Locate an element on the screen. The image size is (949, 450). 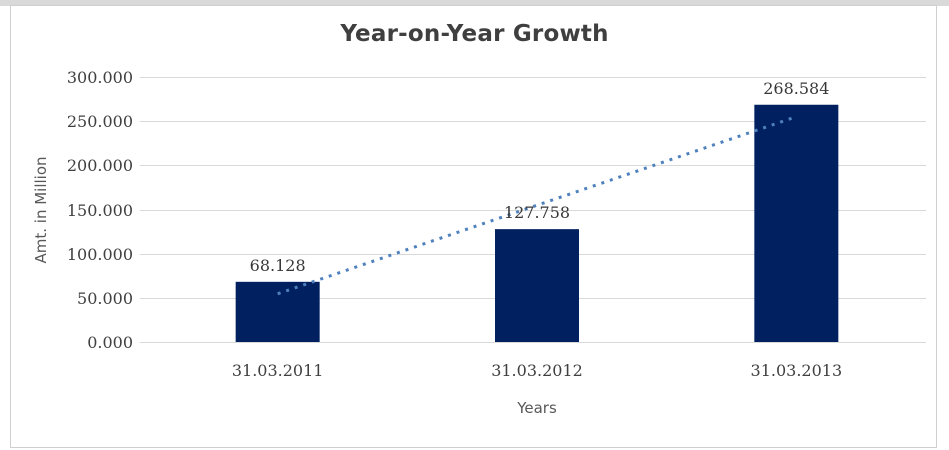
bar-31.03.2013 is located at coordinates (796, 223).